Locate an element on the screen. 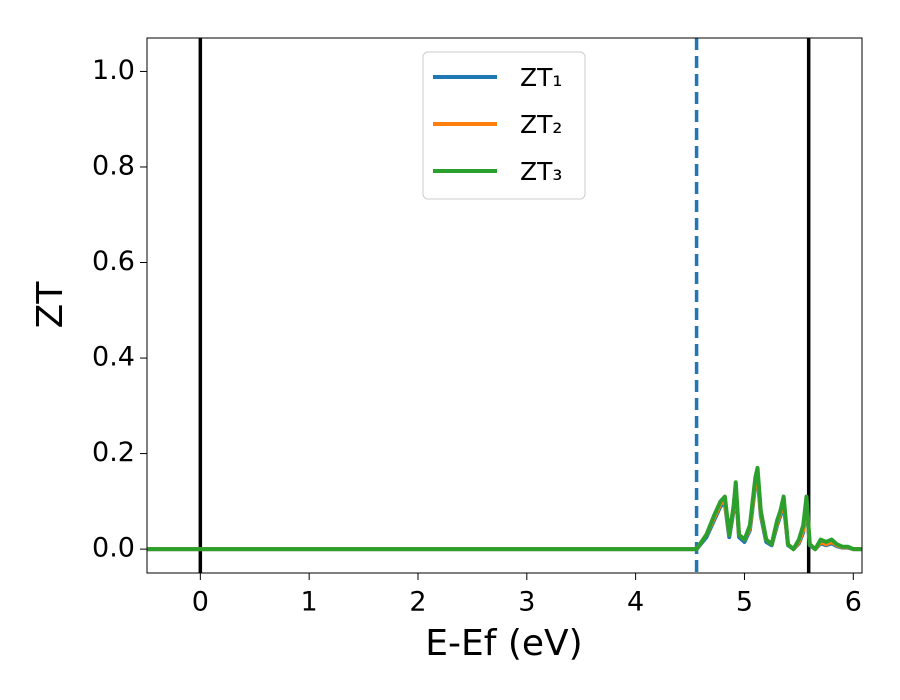 The height and width of the screenshot is (700, 900). x-tick-label: 3 is located at coordinates (526, 602).